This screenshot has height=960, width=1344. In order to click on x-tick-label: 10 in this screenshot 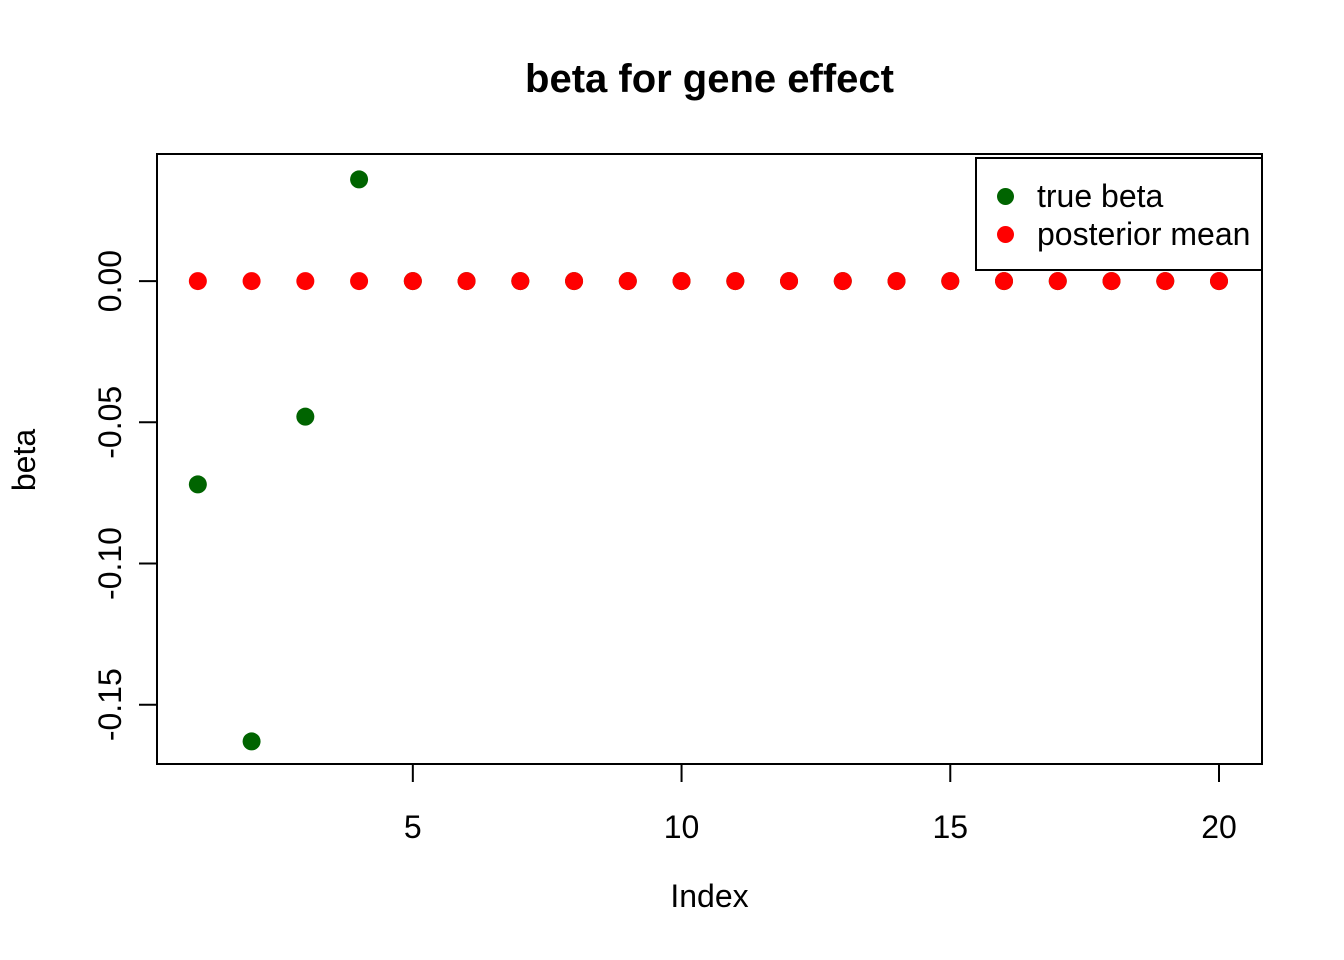, I will do `click(682, 827)`.